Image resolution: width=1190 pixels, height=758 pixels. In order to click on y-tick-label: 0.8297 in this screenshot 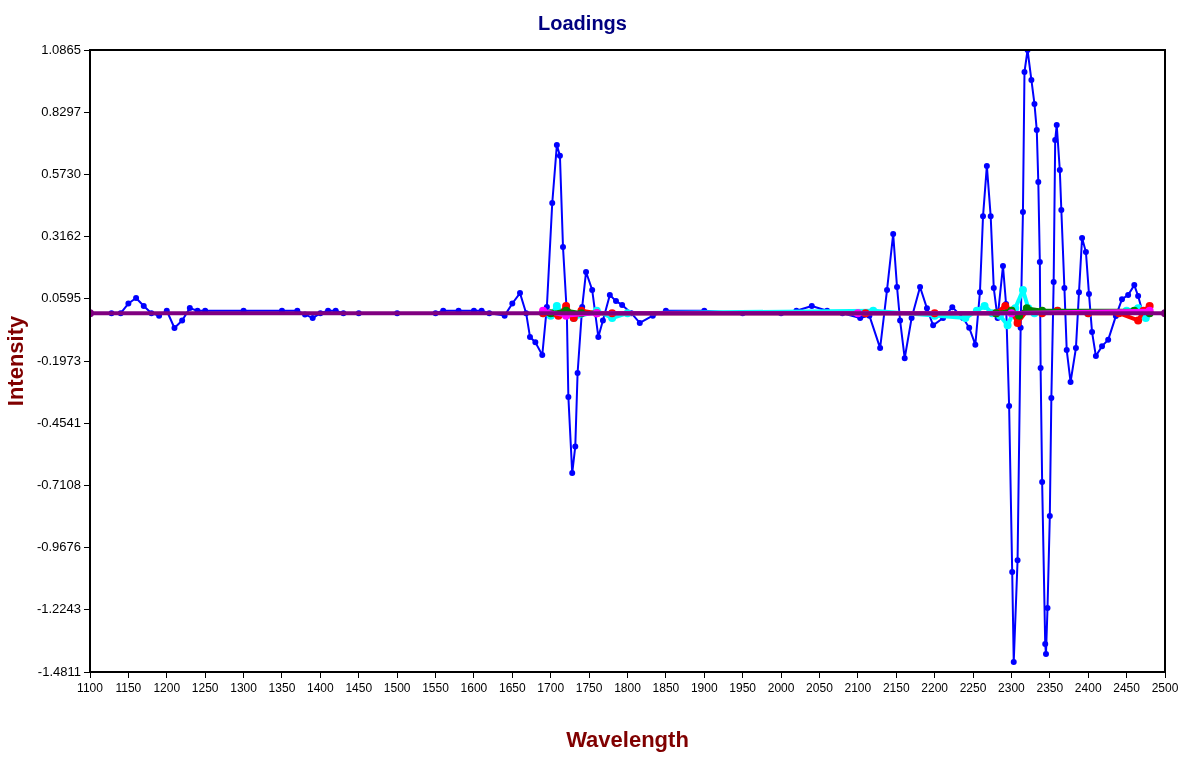, I will do `click(61, 111)`.